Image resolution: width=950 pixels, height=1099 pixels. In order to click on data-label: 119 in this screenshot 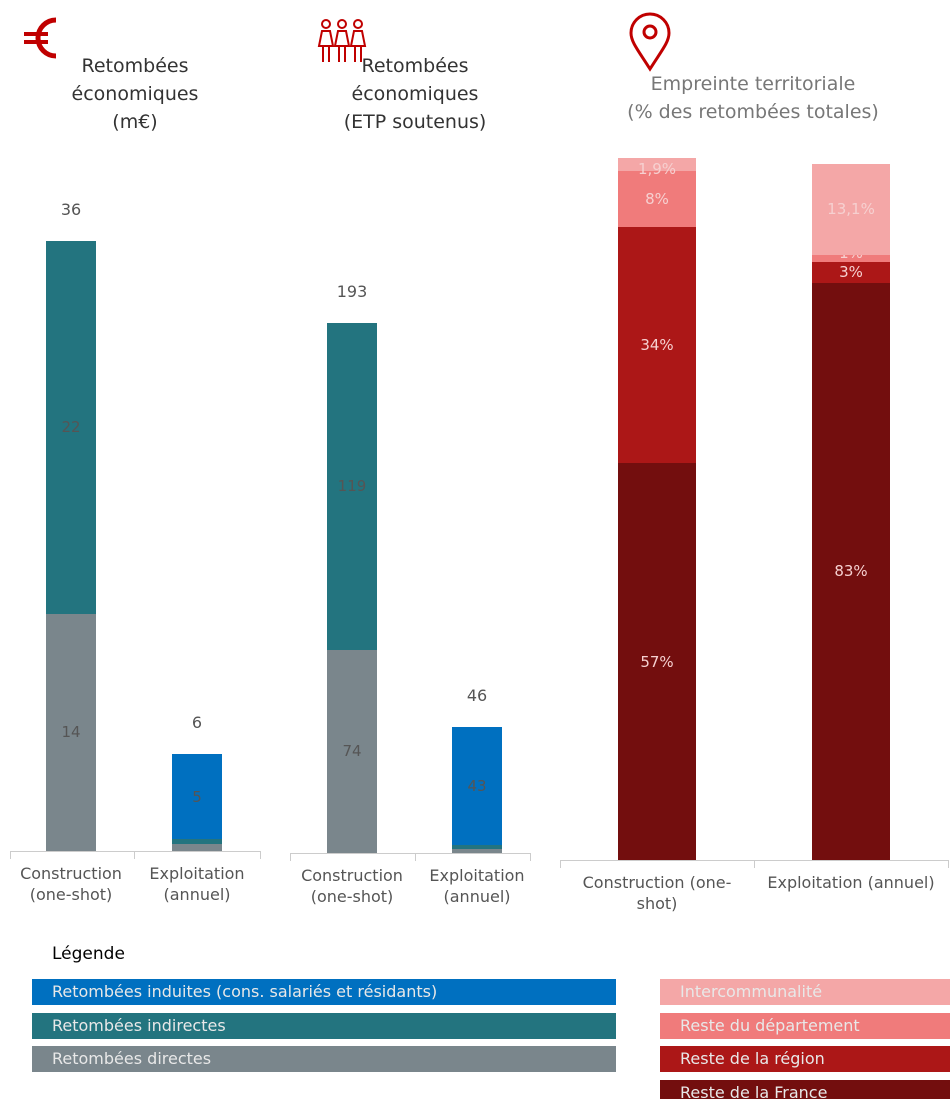, I will do `click(352, 486)`.